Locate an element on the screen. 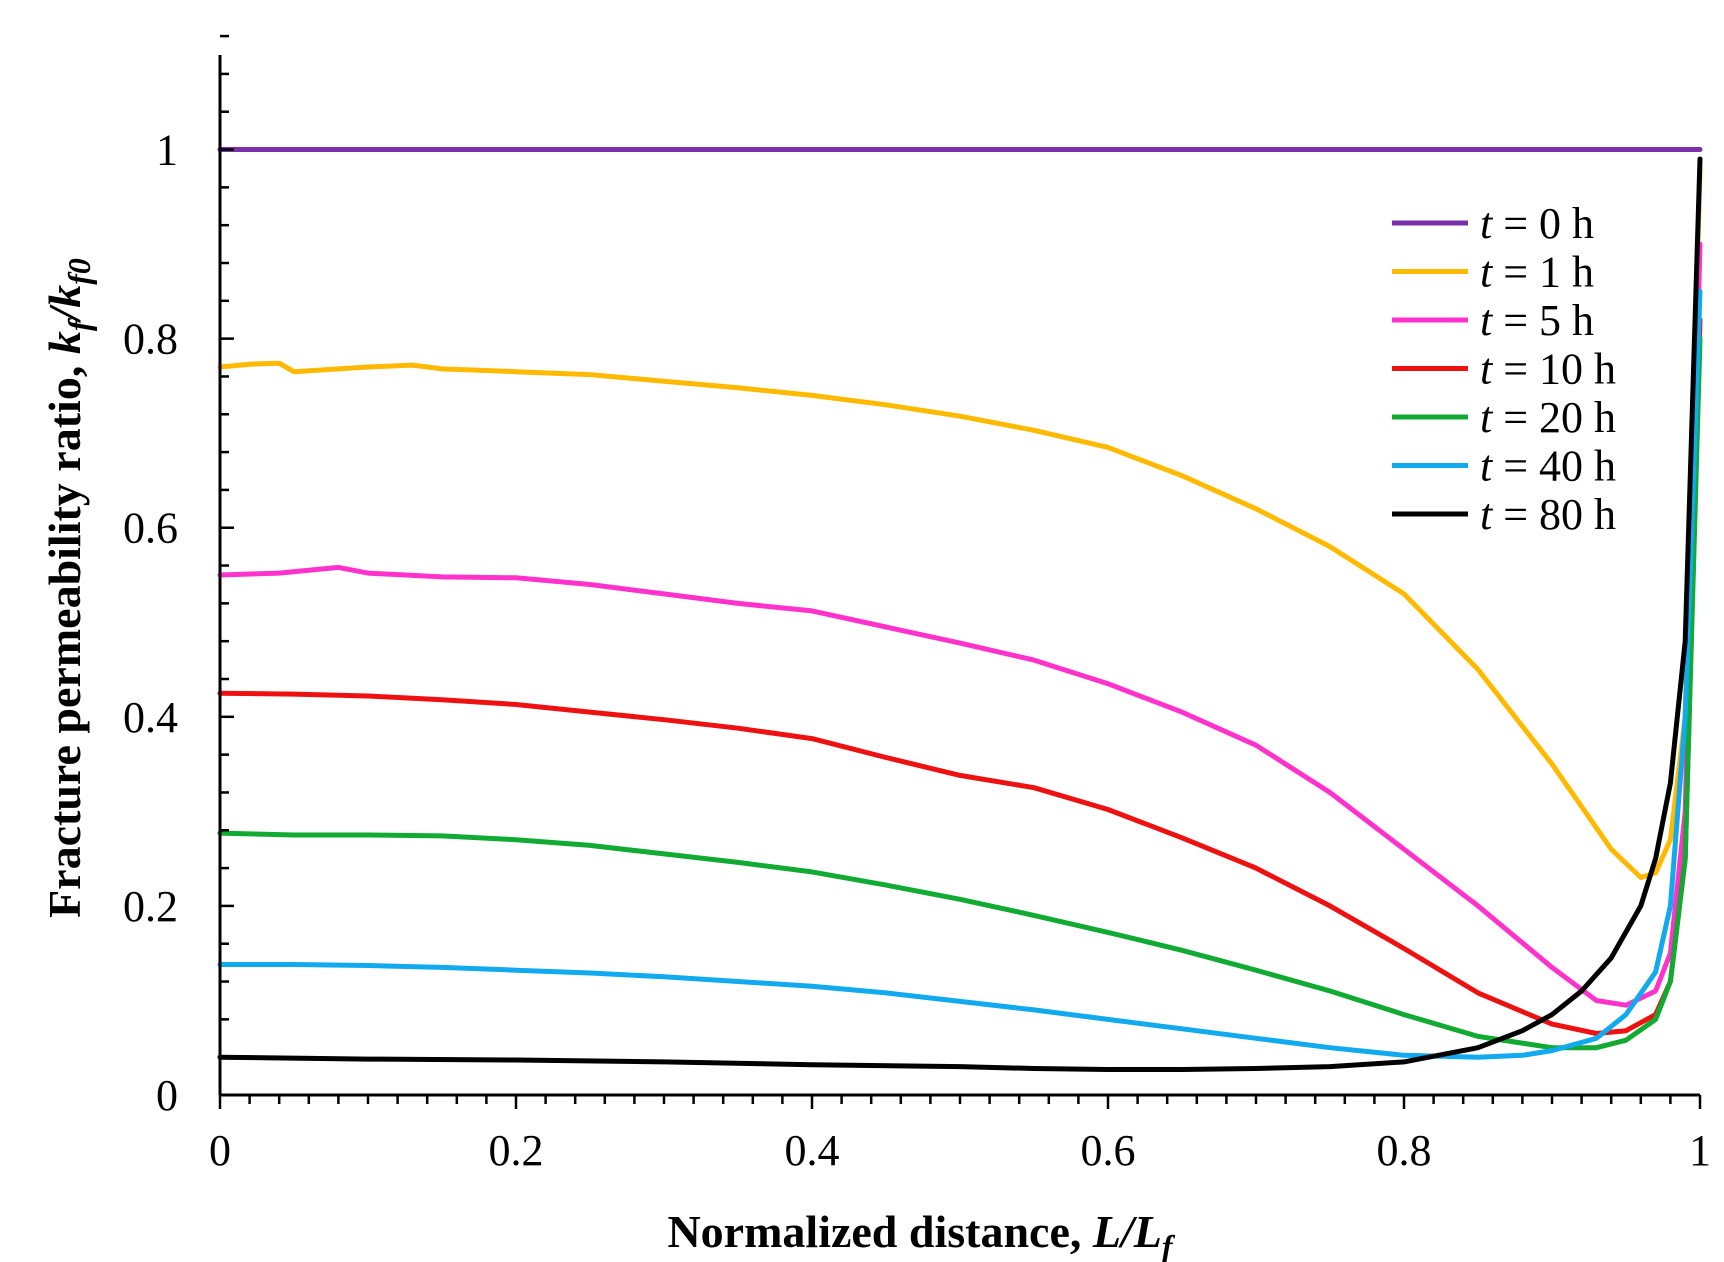 The image size is (1724, 1262). y-axis-title-sub2: f0 is located at coordinates (79, 271).